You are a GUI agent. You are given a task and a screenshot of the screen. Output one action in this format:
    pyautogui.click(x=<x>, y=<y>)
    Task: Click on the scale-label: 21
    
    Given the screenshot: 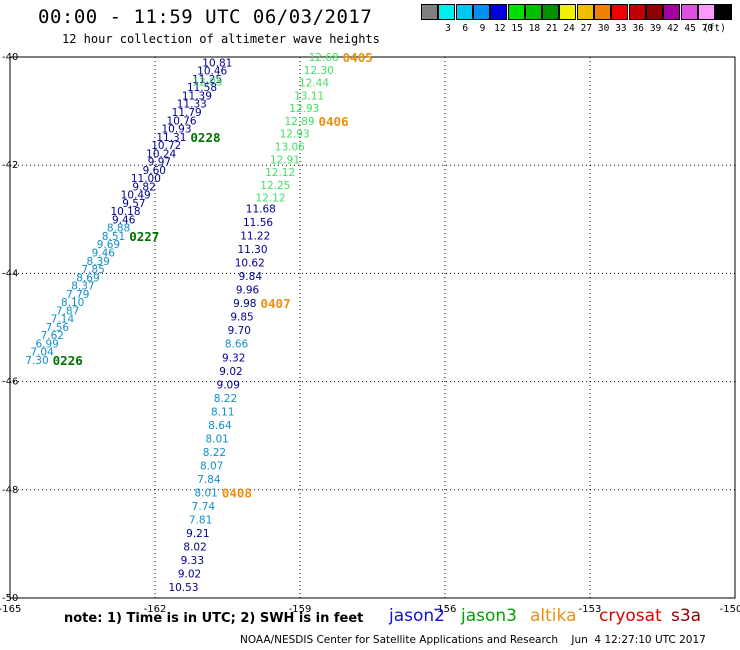 What is the action you would take?
    pyautogui.click(x=552, y=28)
    